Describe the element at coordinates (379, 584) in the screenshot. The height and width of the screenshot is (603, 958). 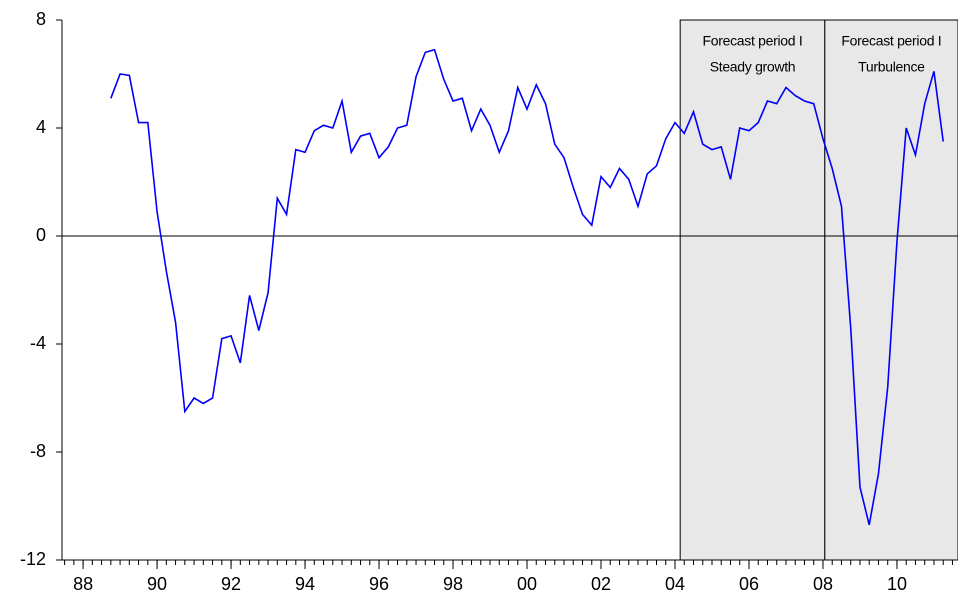
I see `x-tick-label: 96` at that location.